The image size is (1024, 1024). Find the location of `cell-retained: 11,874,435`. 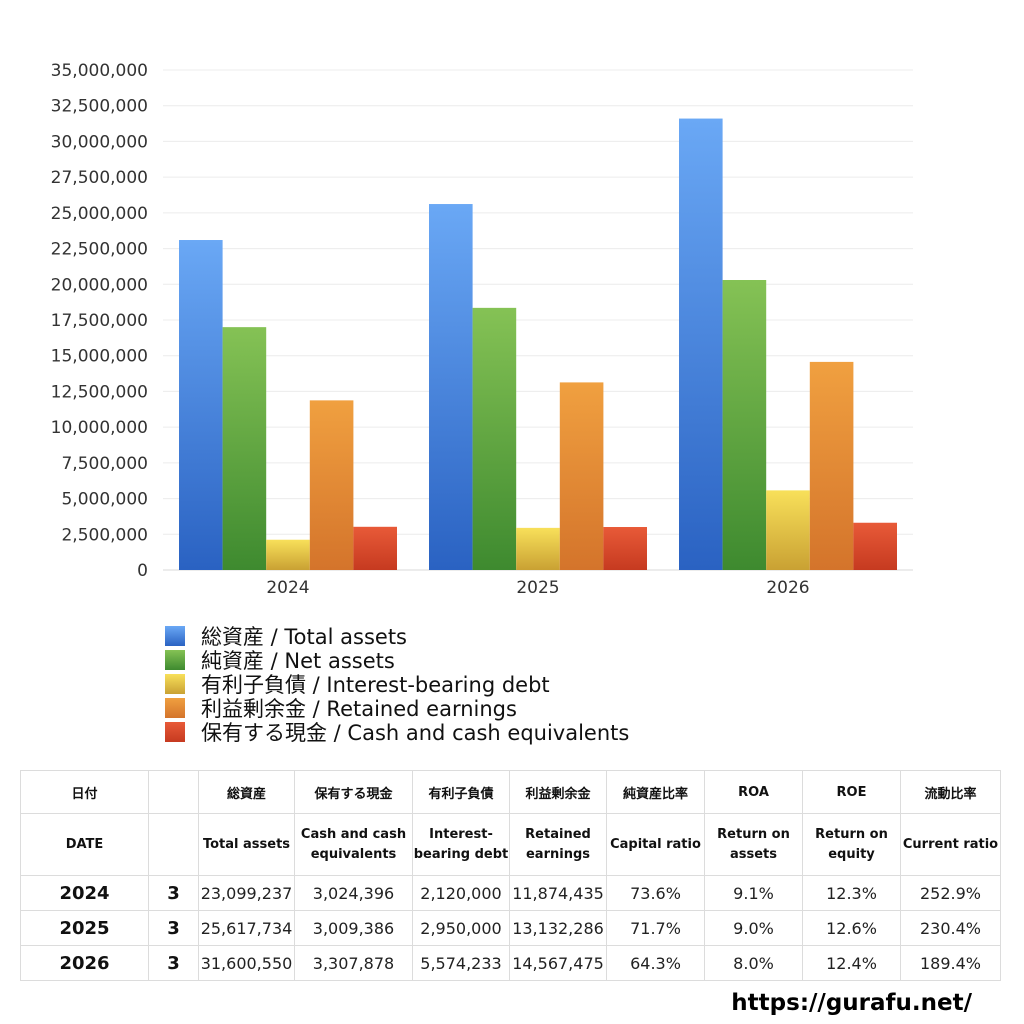

cell-retained: 11,874,435 is located at coordinates (558, 893).